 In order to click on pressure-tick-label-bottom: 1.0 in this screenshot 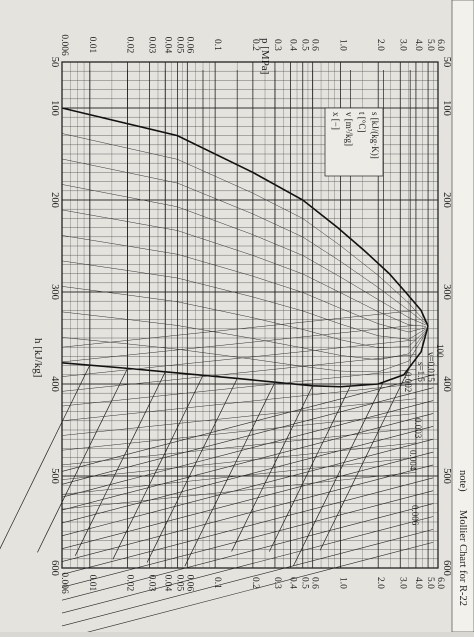, I will do `click(342, 583)`.